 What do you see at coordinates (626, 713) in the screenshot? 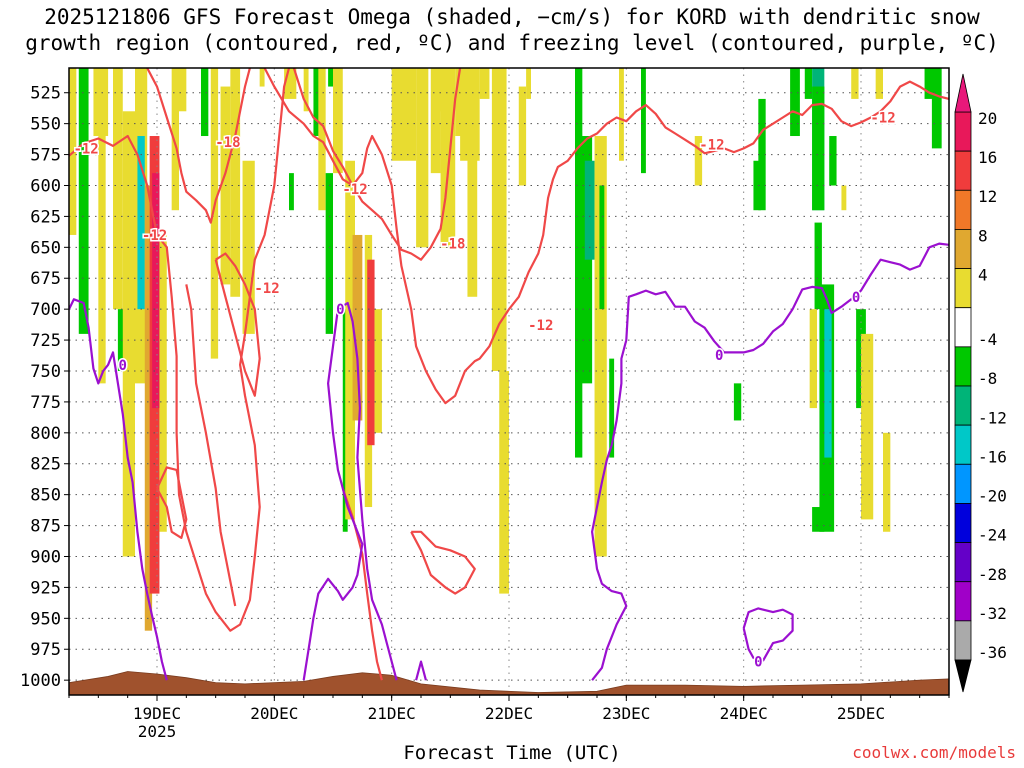
I see `x-tick-label: 23DEC` at bounding box center [626, 713].